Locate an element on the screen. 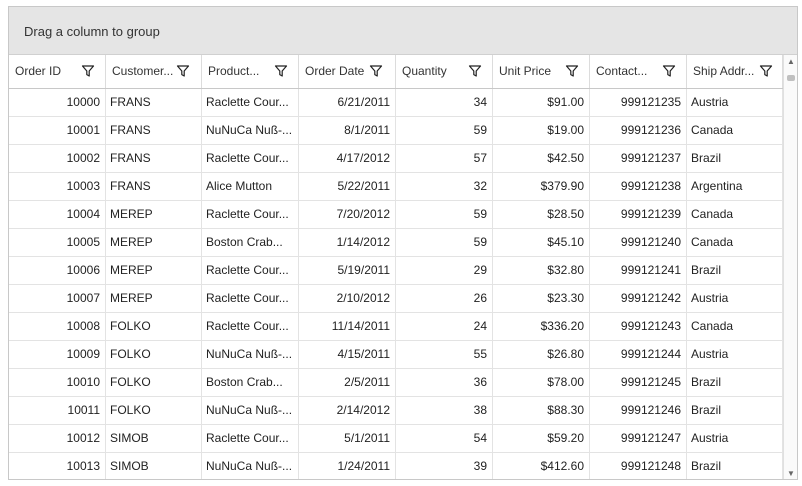 Image resolution: width=802 pixels, height=486 pixels. cell-unit-price: $88.30 is located at coordinates (541, 410).